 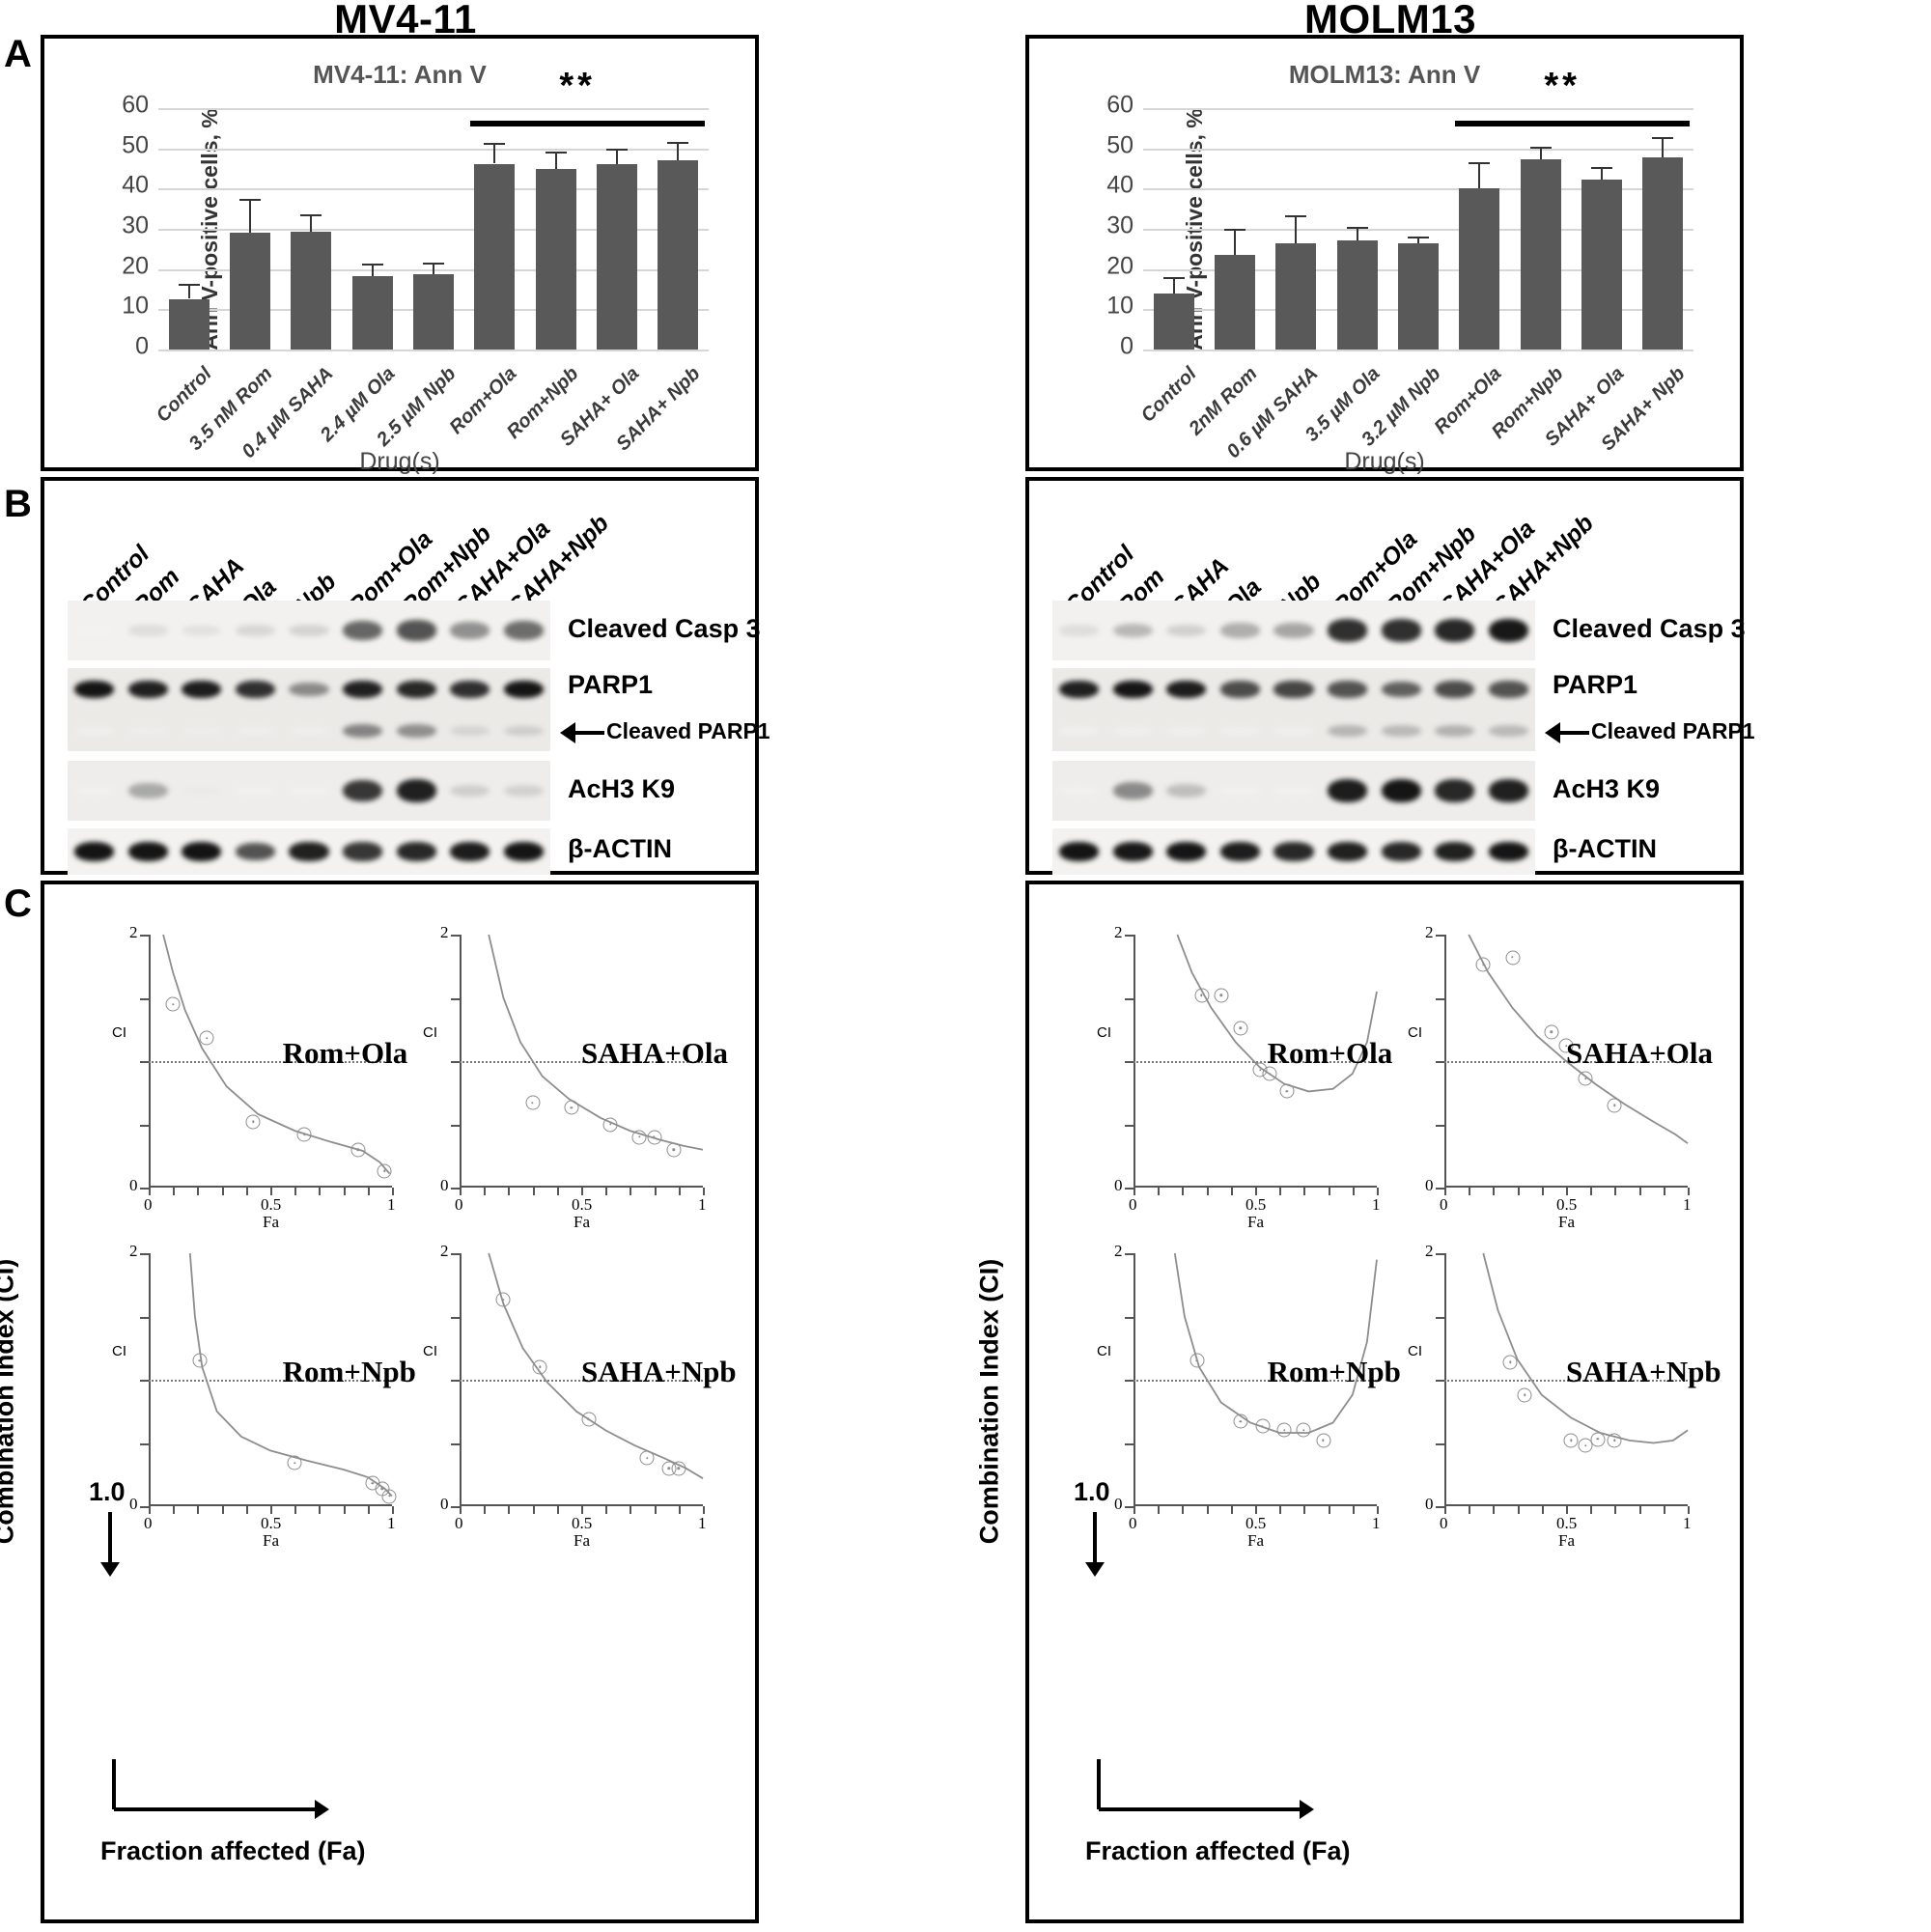 I want to click on arrow-shaft, so click(x=1573, y=733).